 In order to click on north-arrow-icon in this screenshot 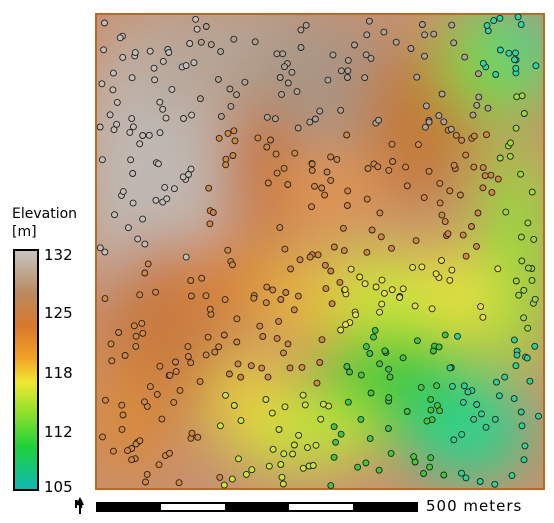, I will do `click(80, 505)`.